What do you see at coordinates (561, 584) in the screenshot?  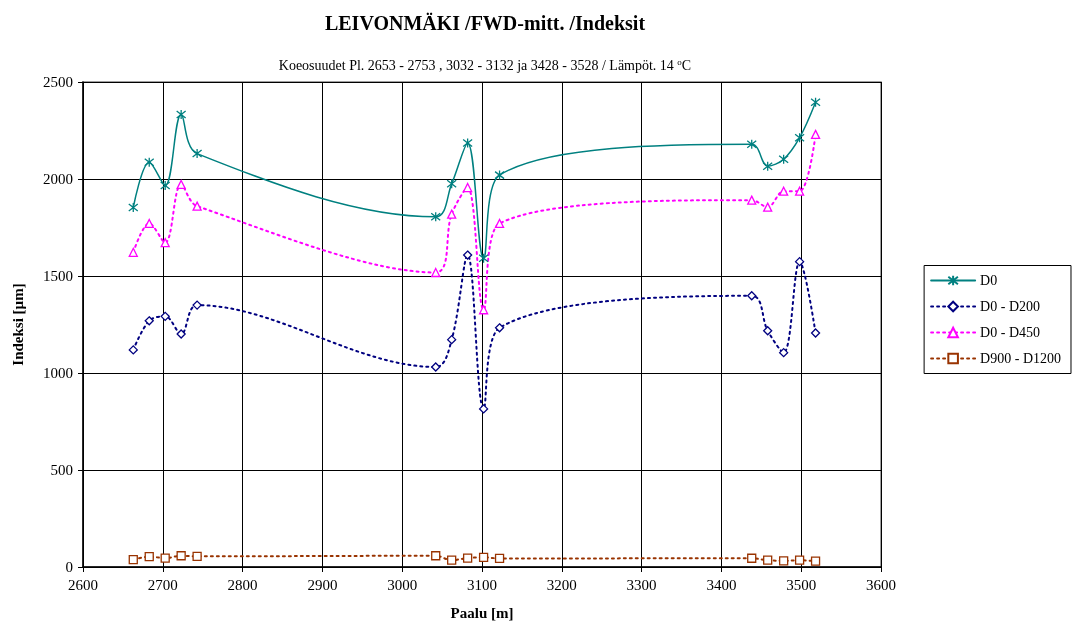 I see `x-tick-label: 3200` at bounding box center [561, 584].